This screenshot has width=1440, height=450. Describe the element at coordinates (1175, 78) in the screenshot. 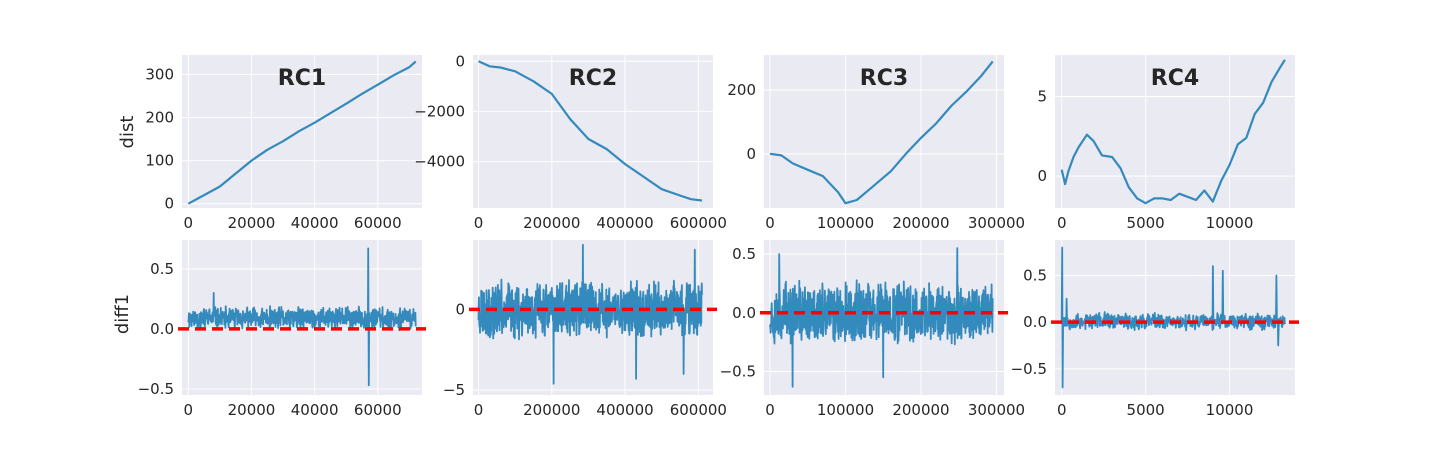

I see `subplot-title: RC4` at that location.